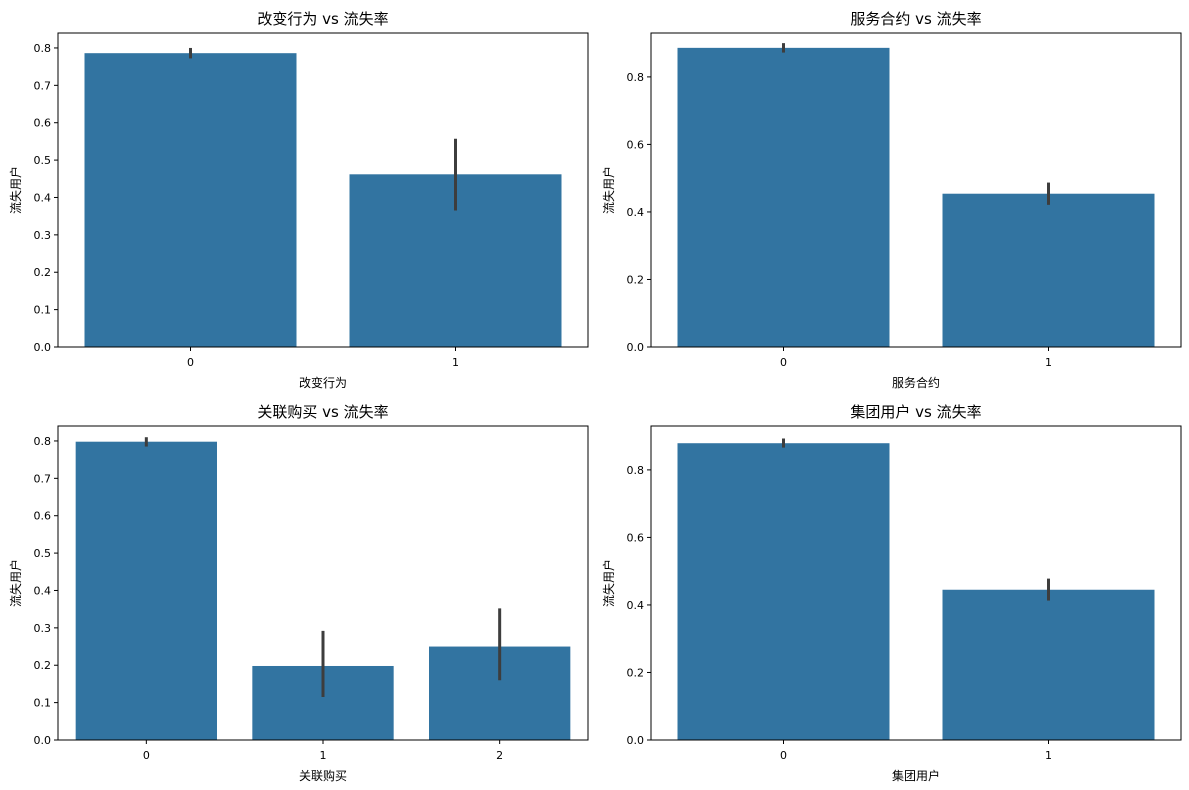 The height and width of the screenshot is (790, 1189). I want to click on chart2-xlabel: 服务合约, so click(916, 382).